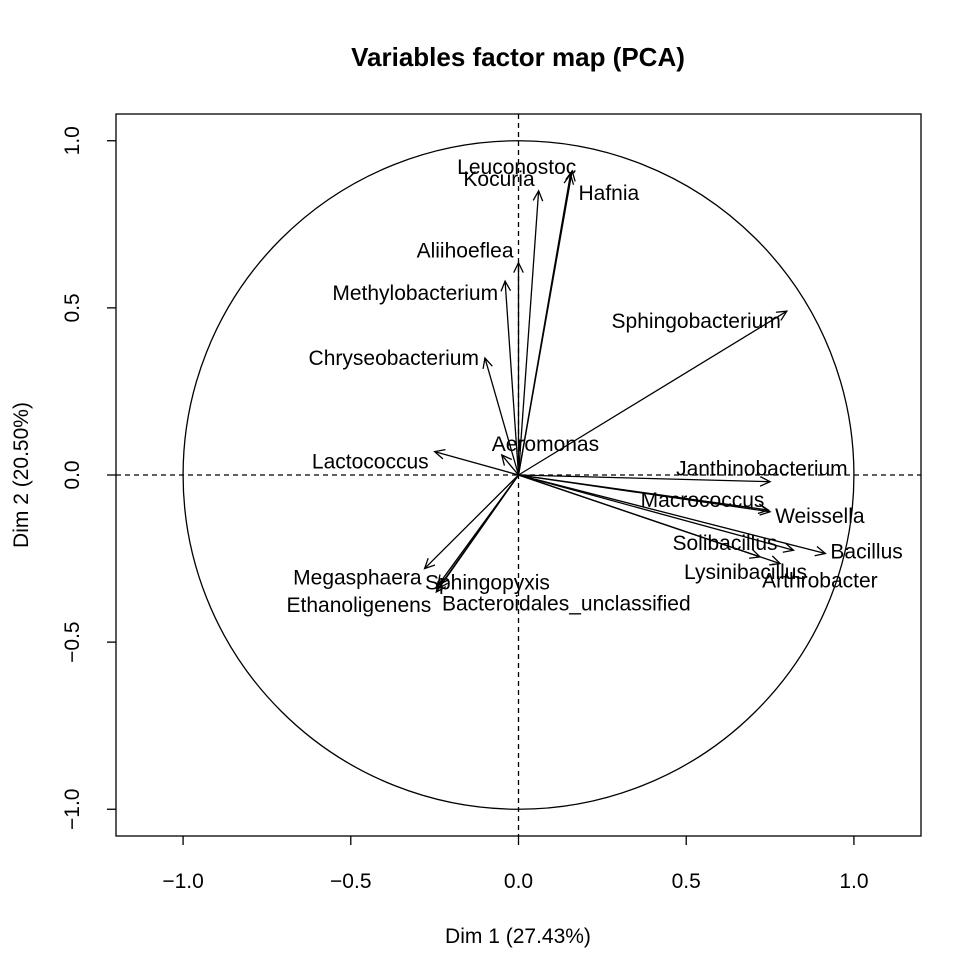  I want to click on x-tick-label: 0.0, so click(518, 881).